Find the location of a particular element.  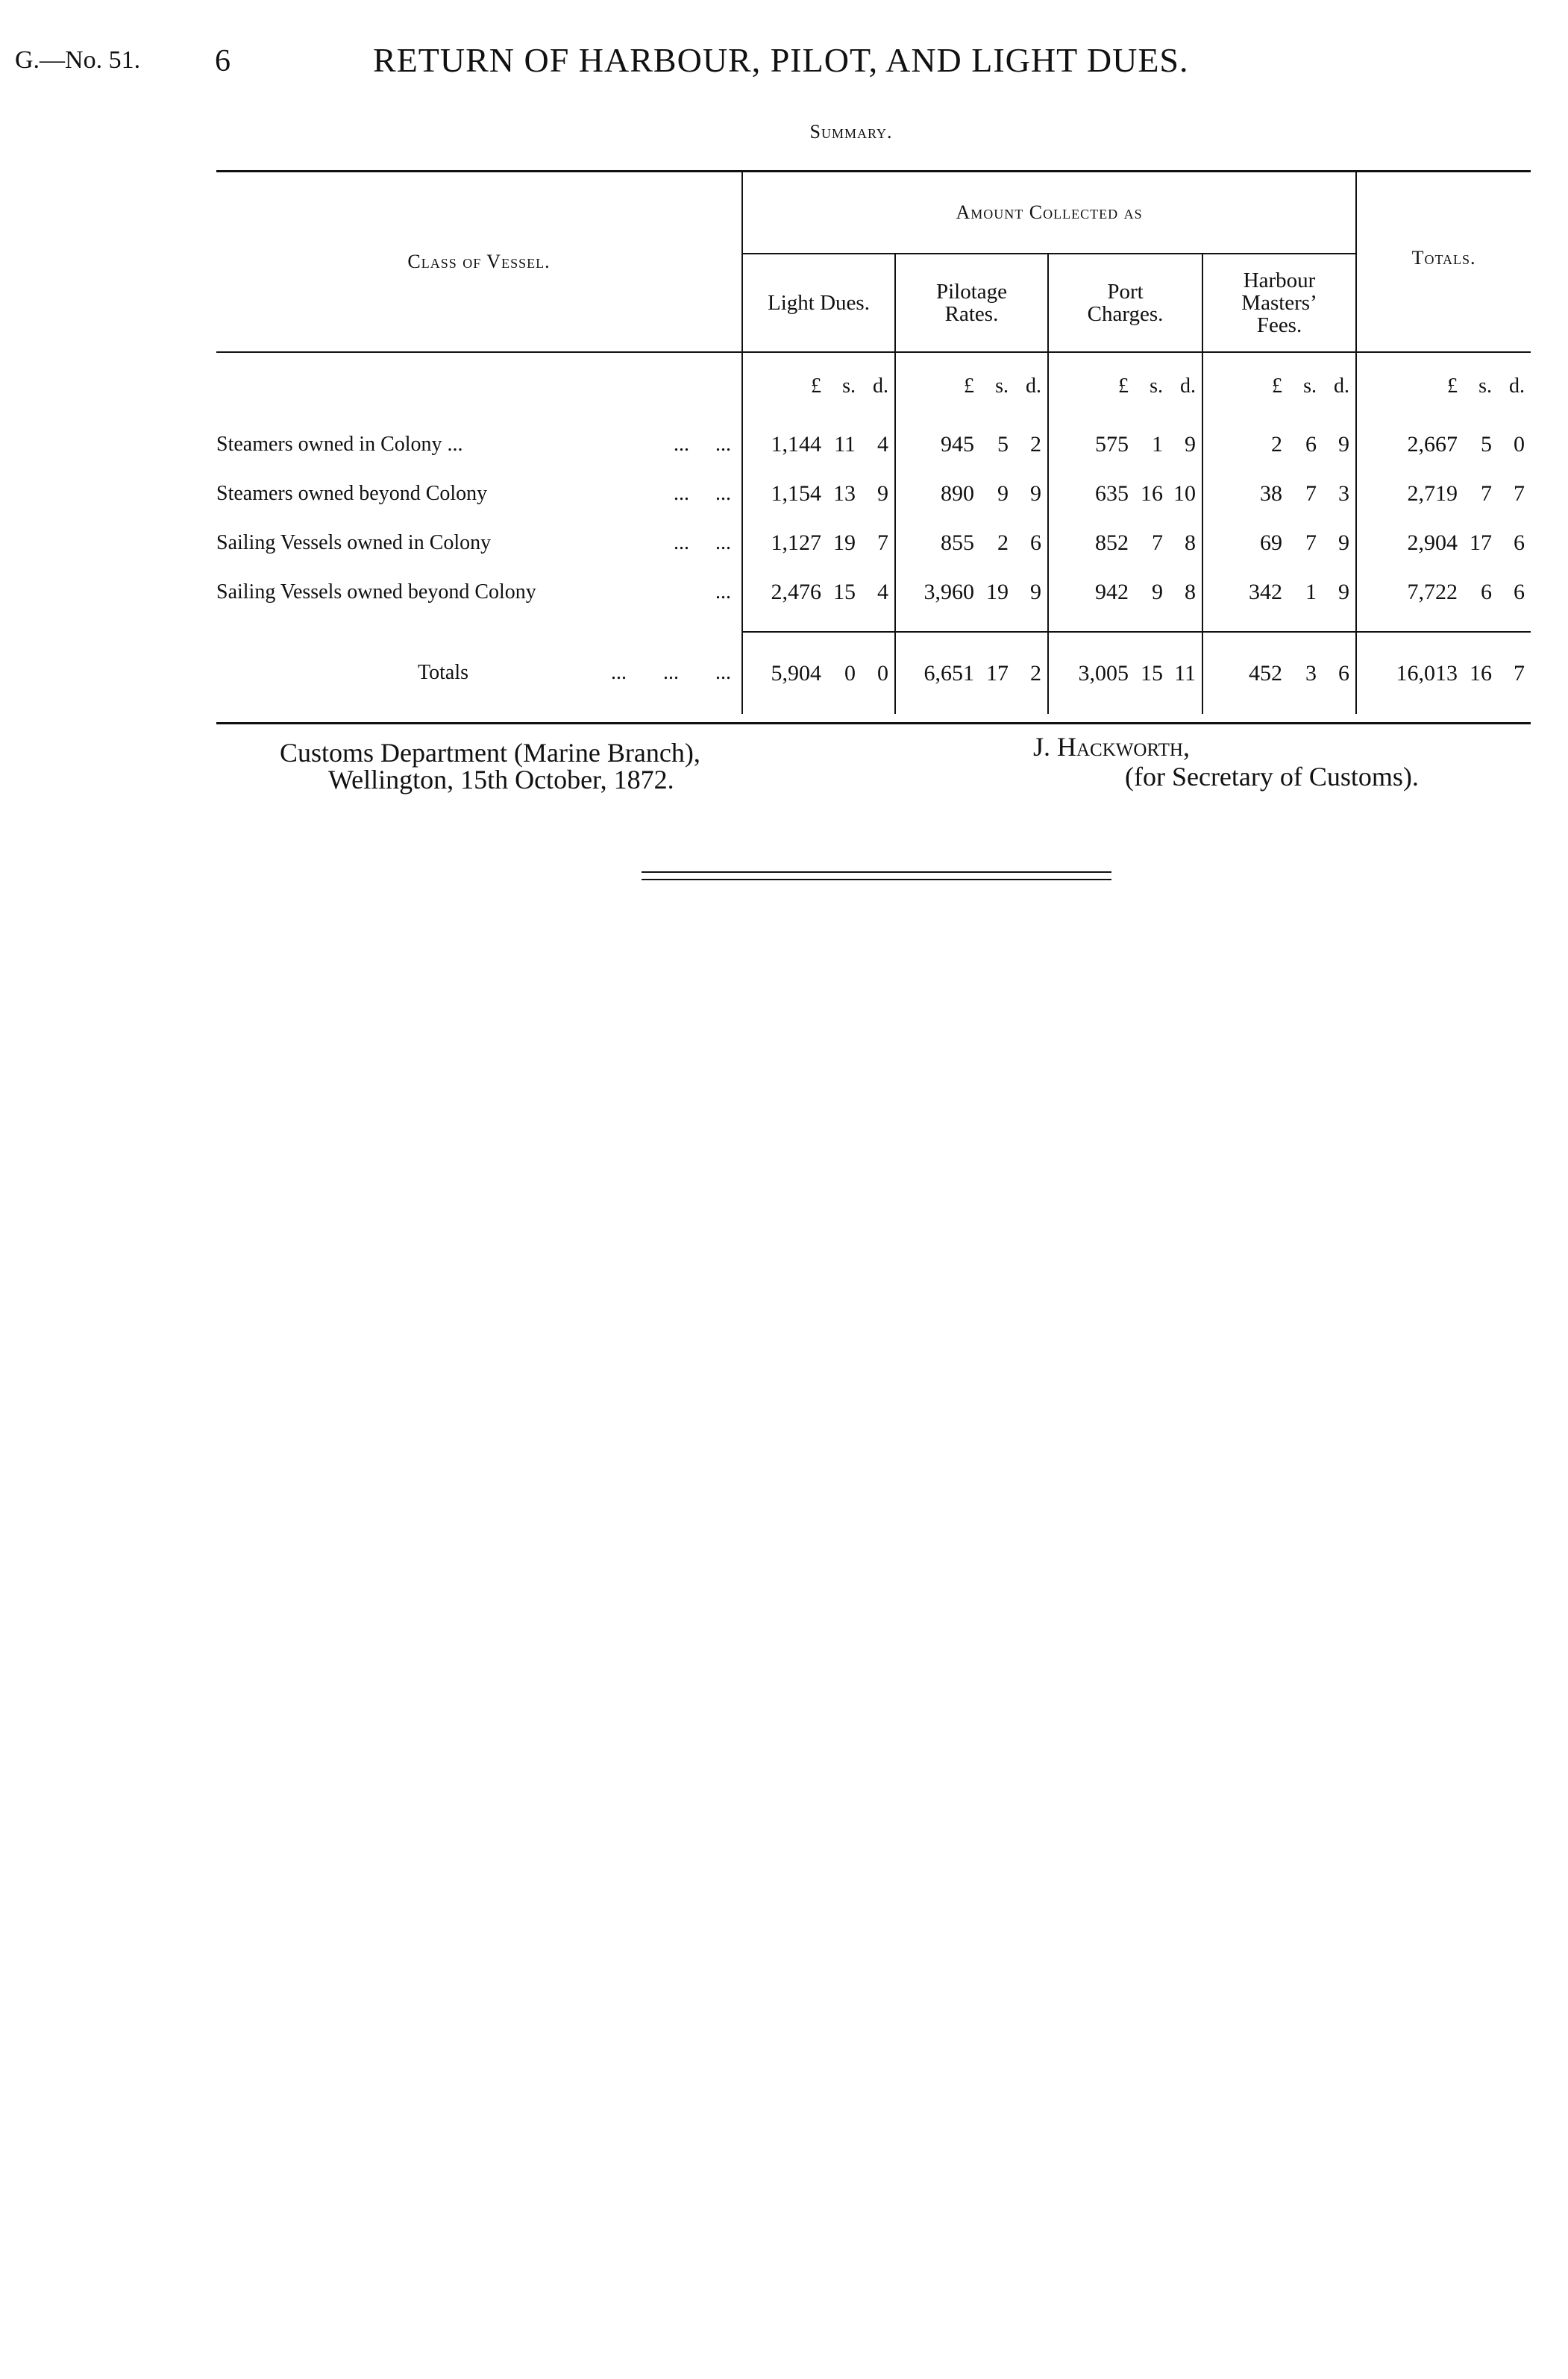

pounds-value: 2,904 is located at coordinates (1432, 542).